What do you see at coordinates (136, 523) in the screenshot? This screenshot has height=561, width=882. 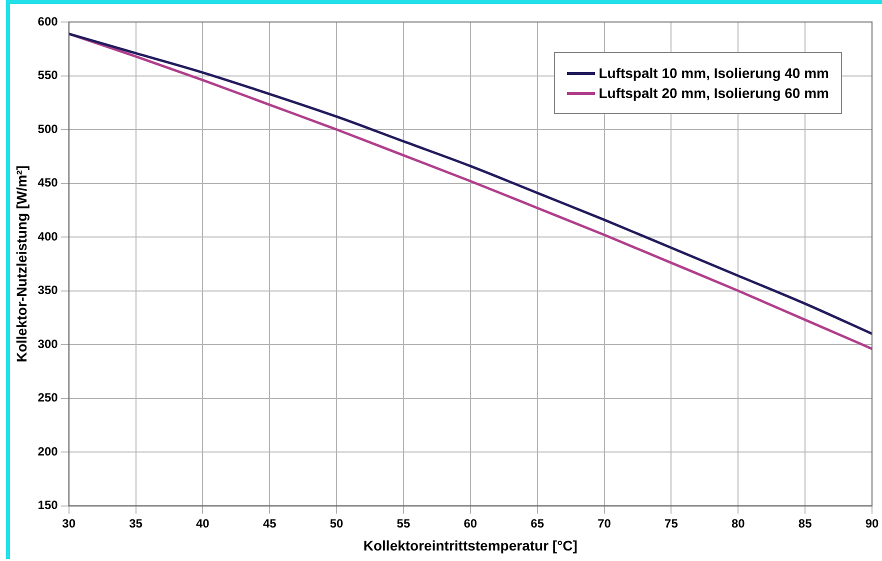 I see `x-tick-label: 35` at bounding box center [136, 523].